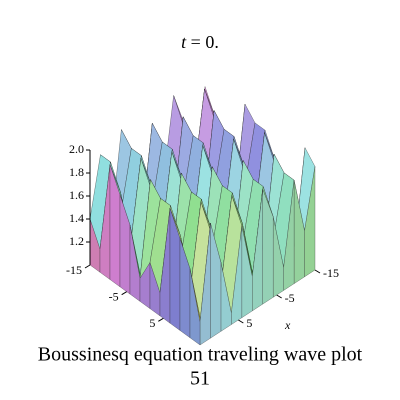  Describe the element at coordinates (76, 195) in the screenshot. I see `z-tick-label: 1.6` at that location.